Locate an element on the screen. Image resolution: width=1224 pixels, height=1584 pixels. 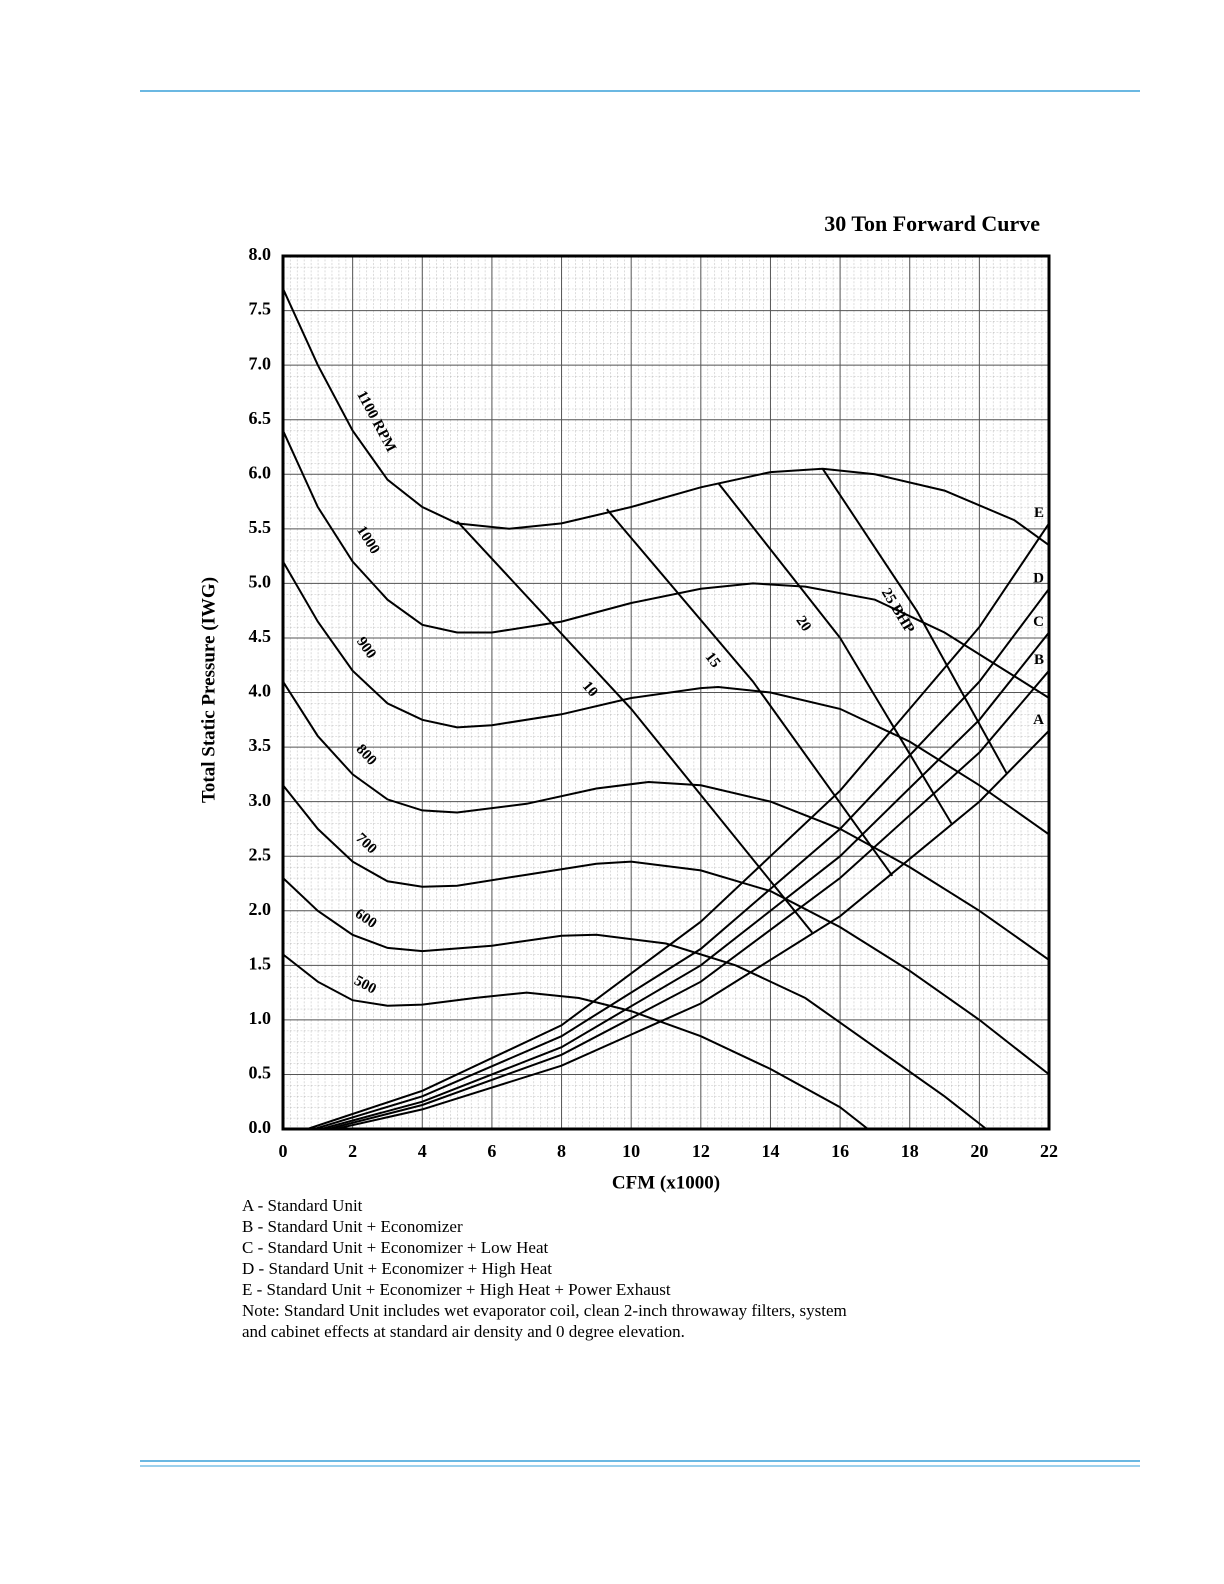
x-tick-label: 6 is located at coordinates (491, 1151).